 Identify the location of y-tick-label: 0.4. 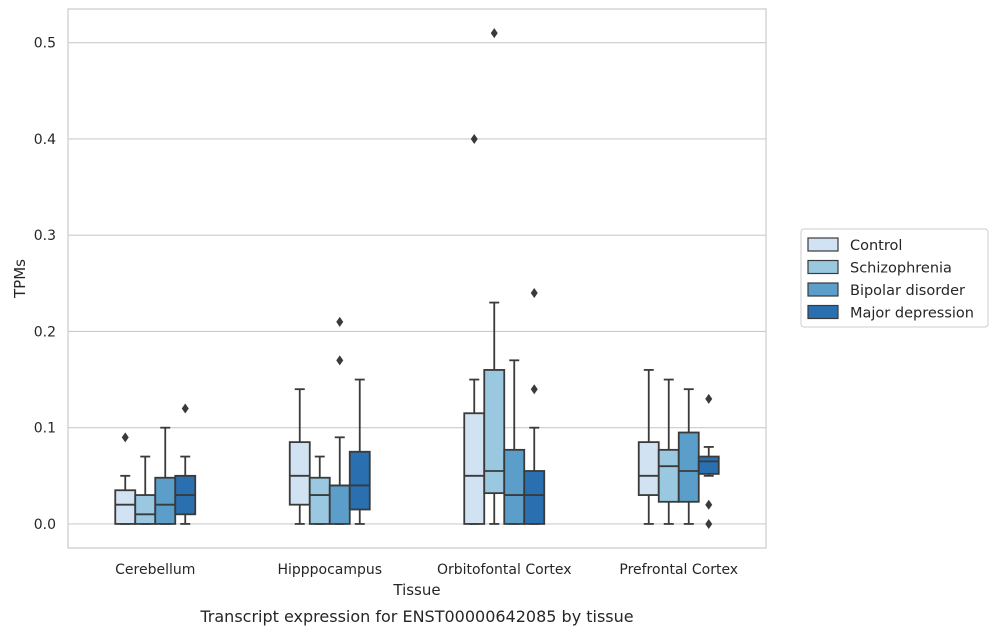
(45, 140).